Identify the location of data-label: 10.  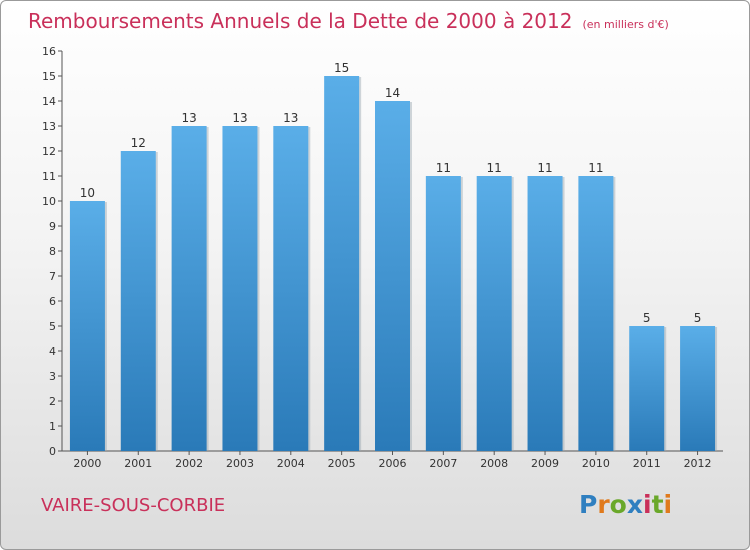
(87, 193).